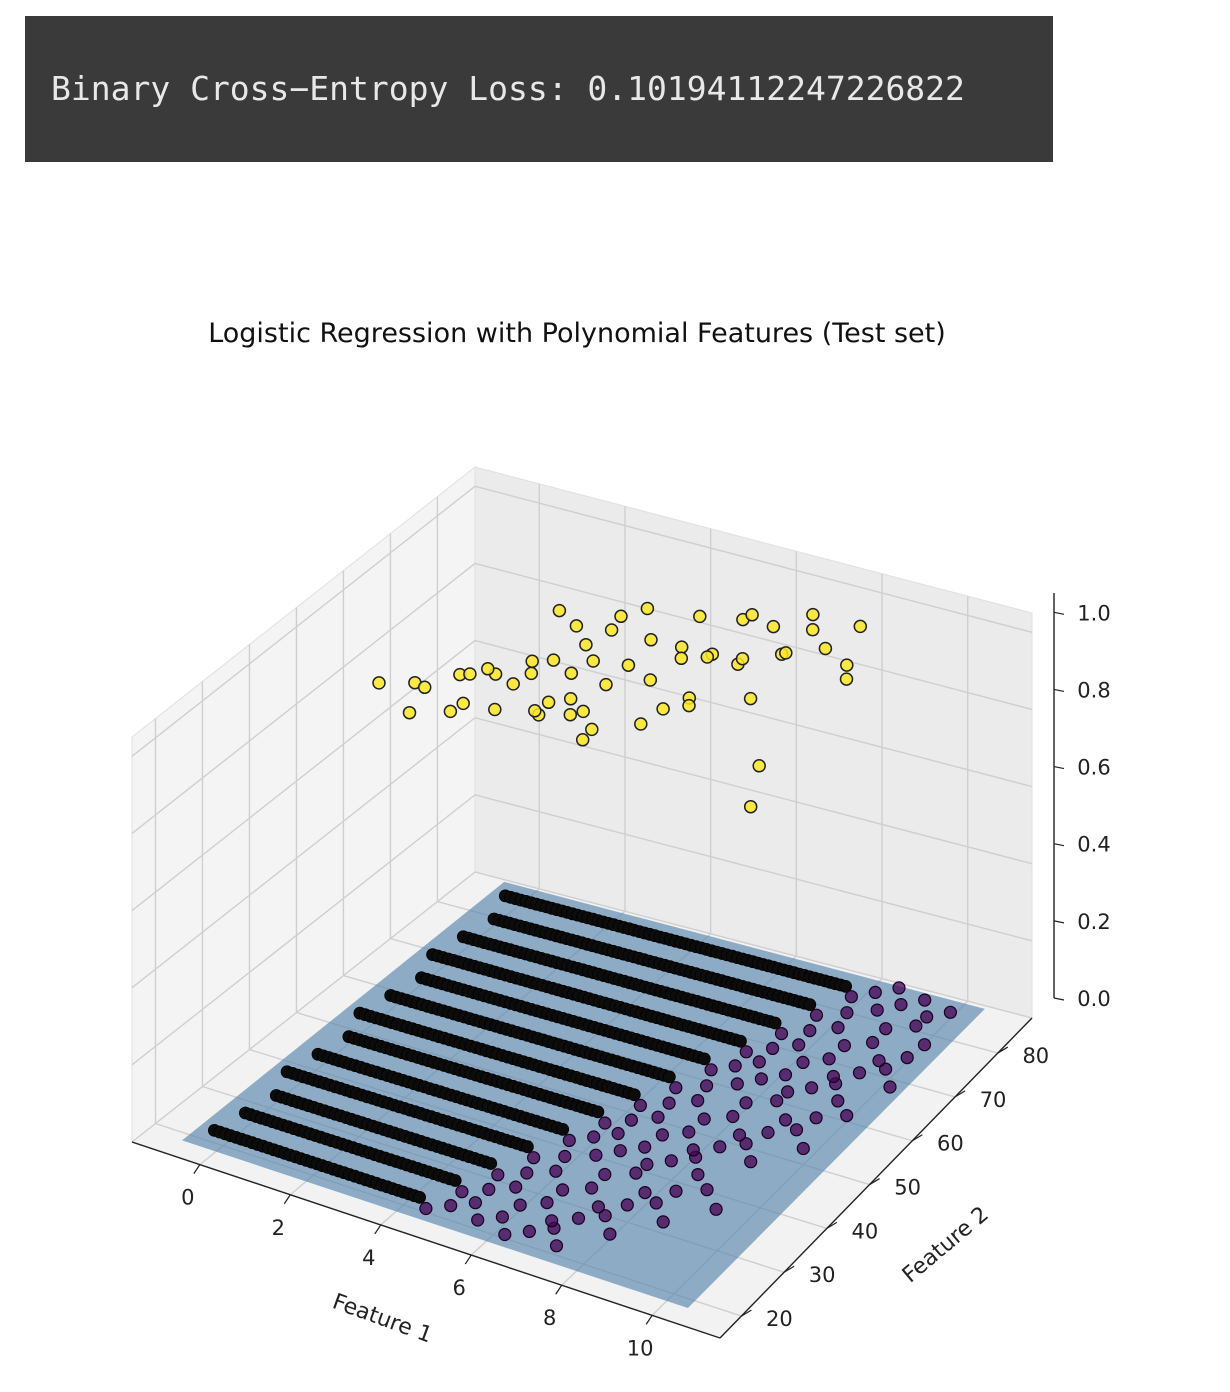  Describe the element at coordinates (822, 1275) in the screenshot. I see `y-tick-label: 30` at that location.